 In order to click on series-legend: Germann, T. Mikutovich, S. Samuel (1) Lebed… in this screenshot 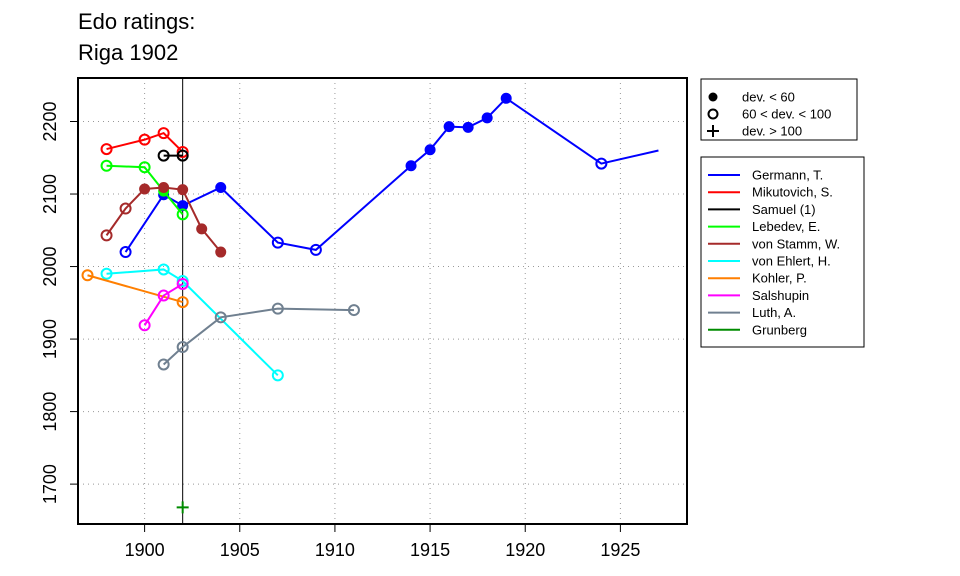, I will do `click(782, 252)`.